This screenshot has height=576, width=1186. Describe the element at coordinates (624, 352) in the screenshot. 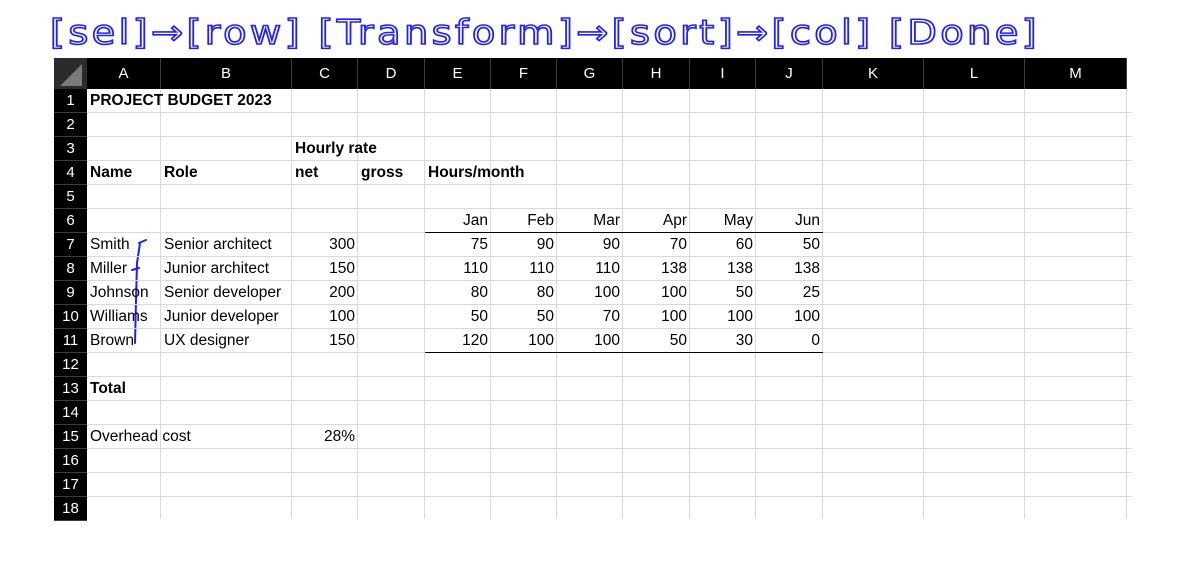

I see `table-bottom-border` at that location.